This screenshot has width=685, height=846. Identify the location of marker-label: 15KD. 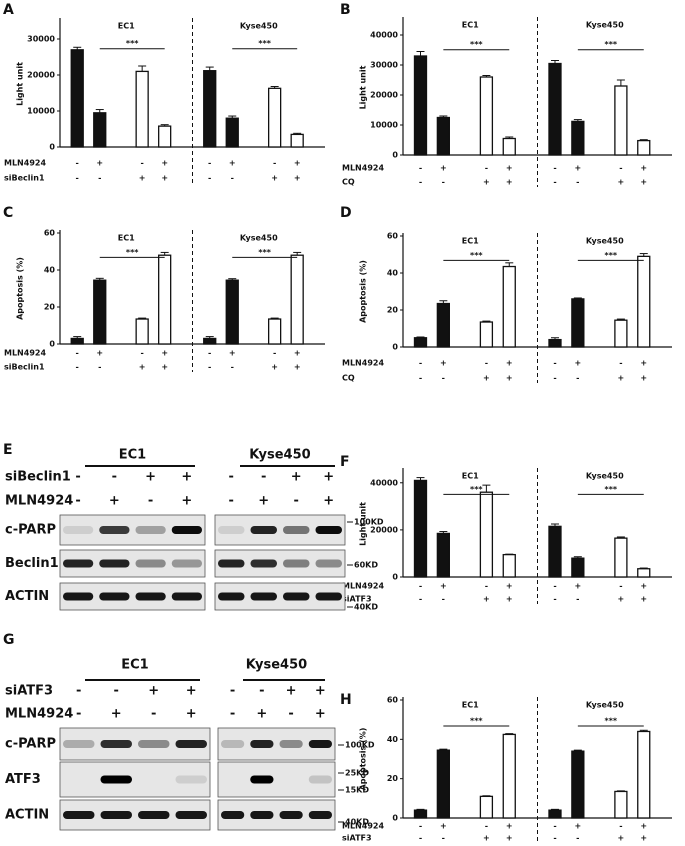
(357, 790).